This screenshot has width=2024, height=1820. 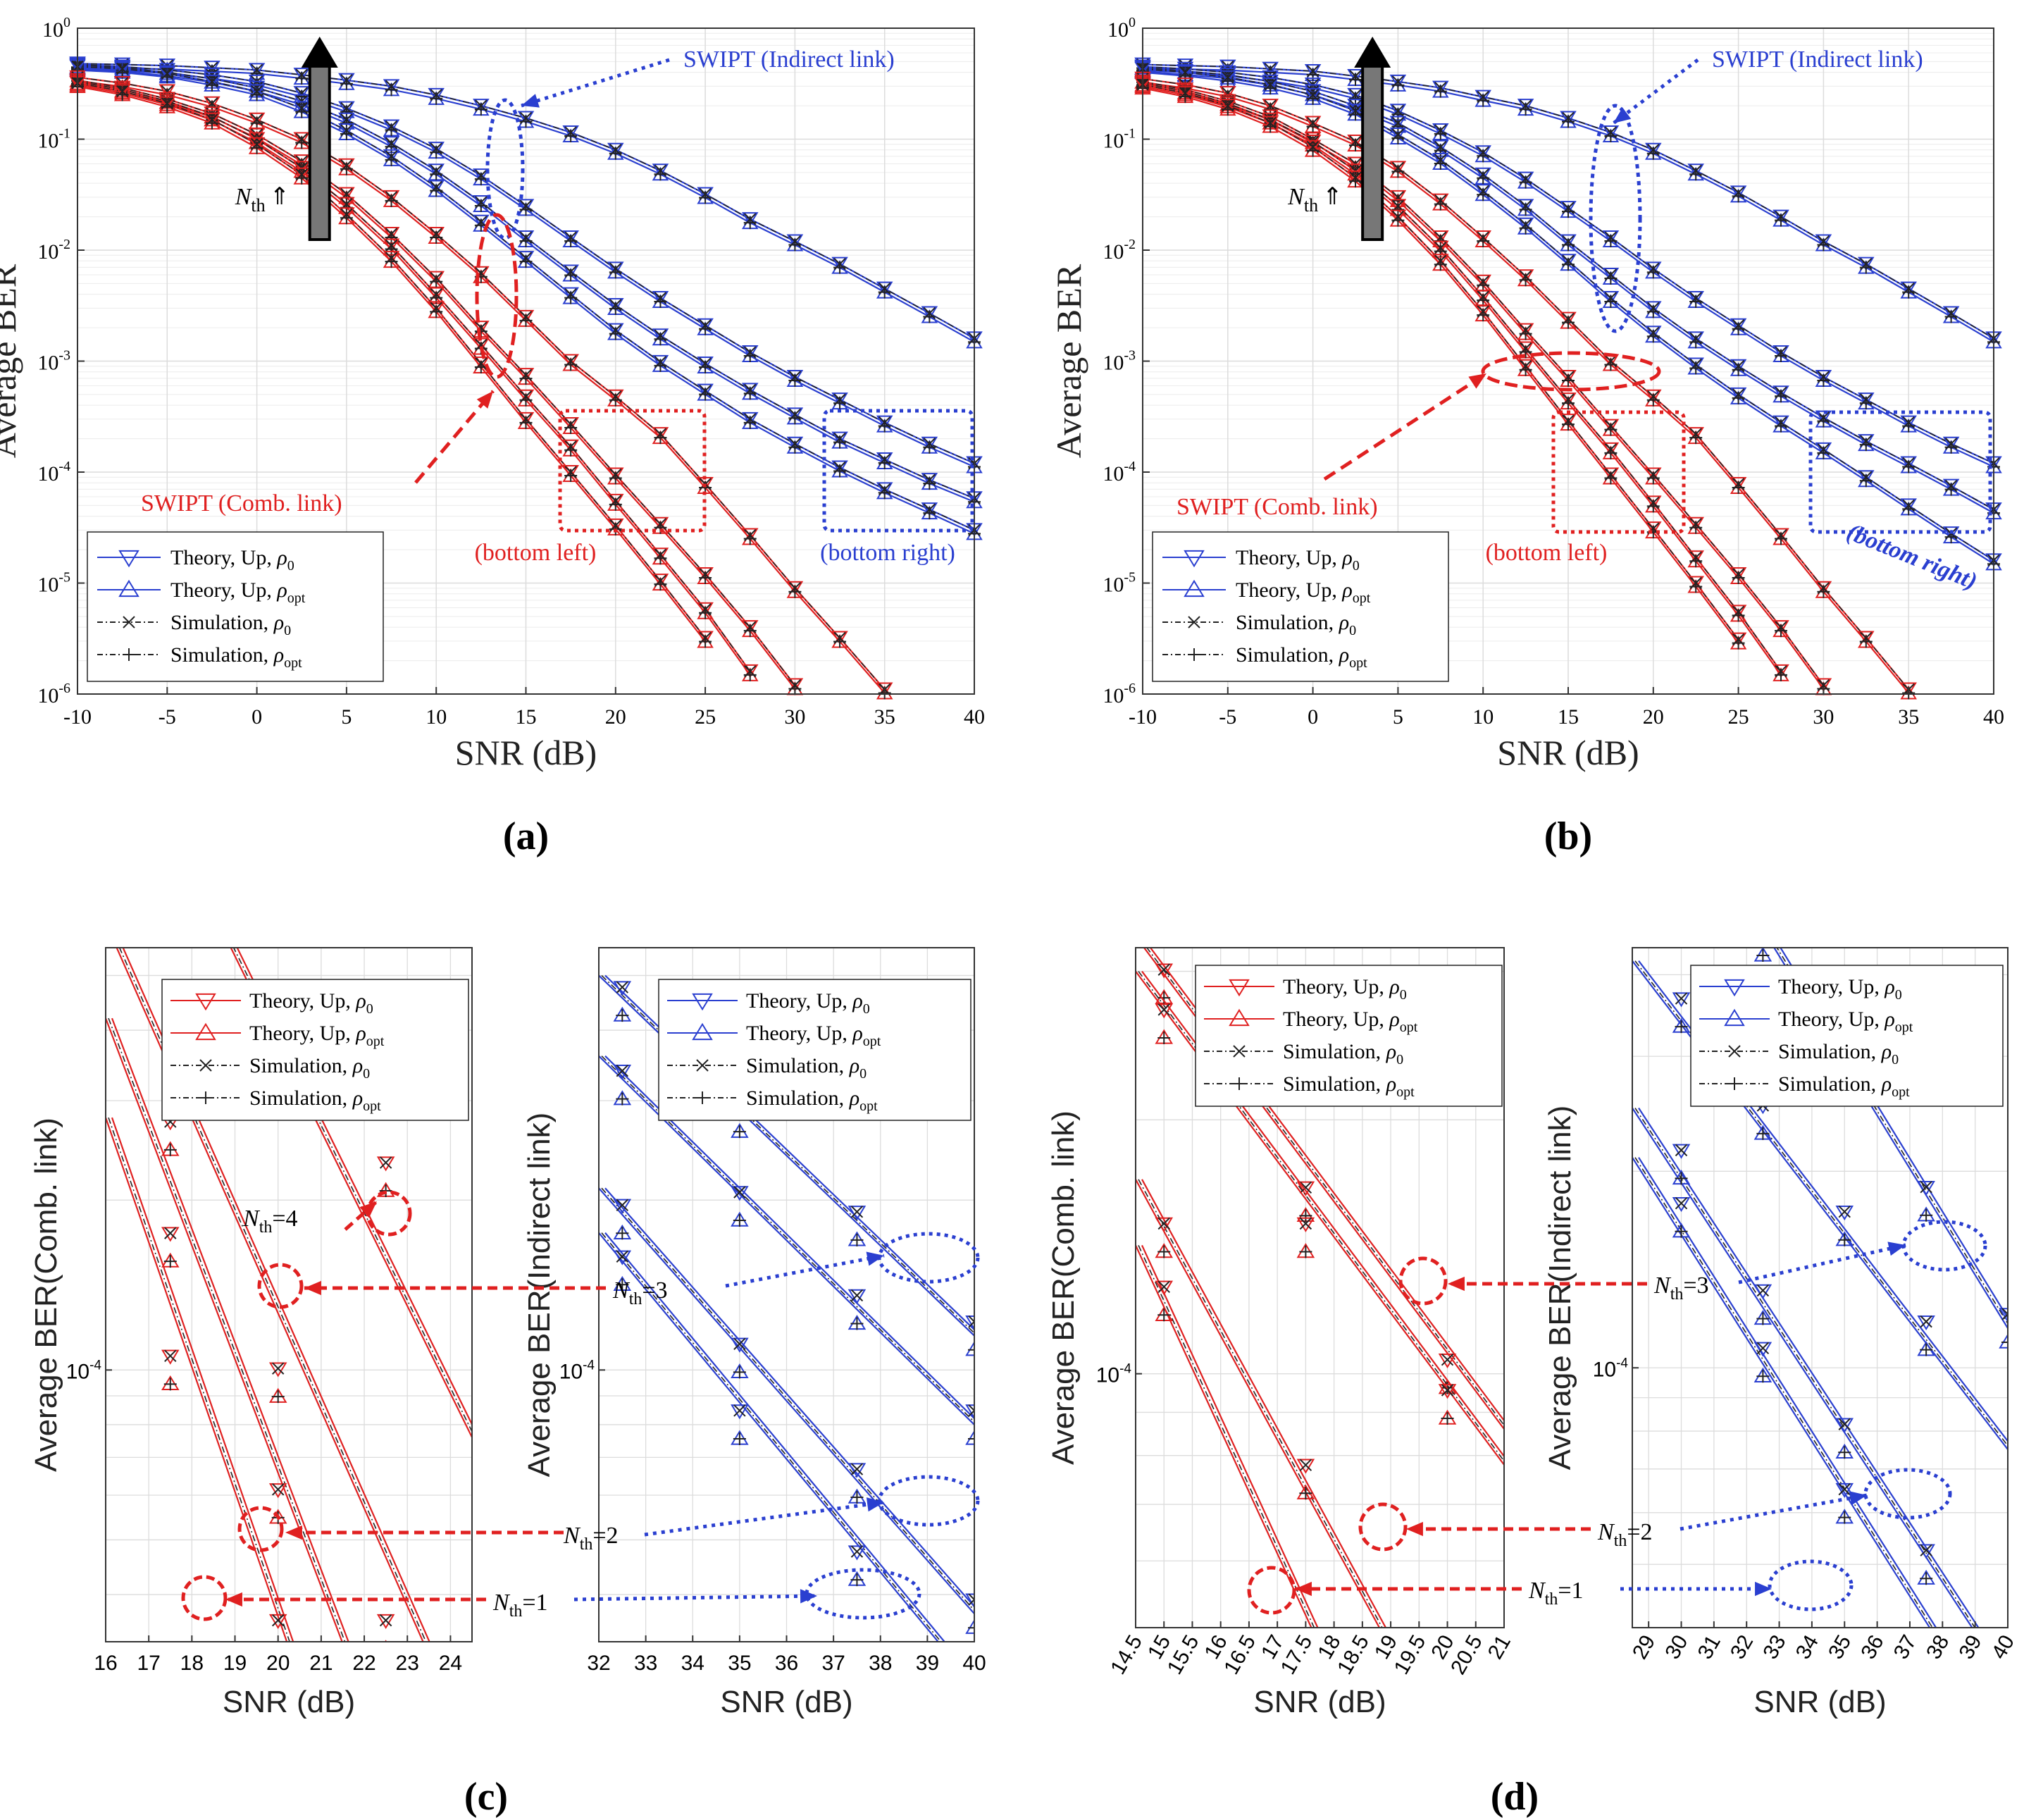 What do you see at coordinates (1344, 622) in the screenshot?
I see `legend-sym: ρ` at bounding box center [1344, 622].